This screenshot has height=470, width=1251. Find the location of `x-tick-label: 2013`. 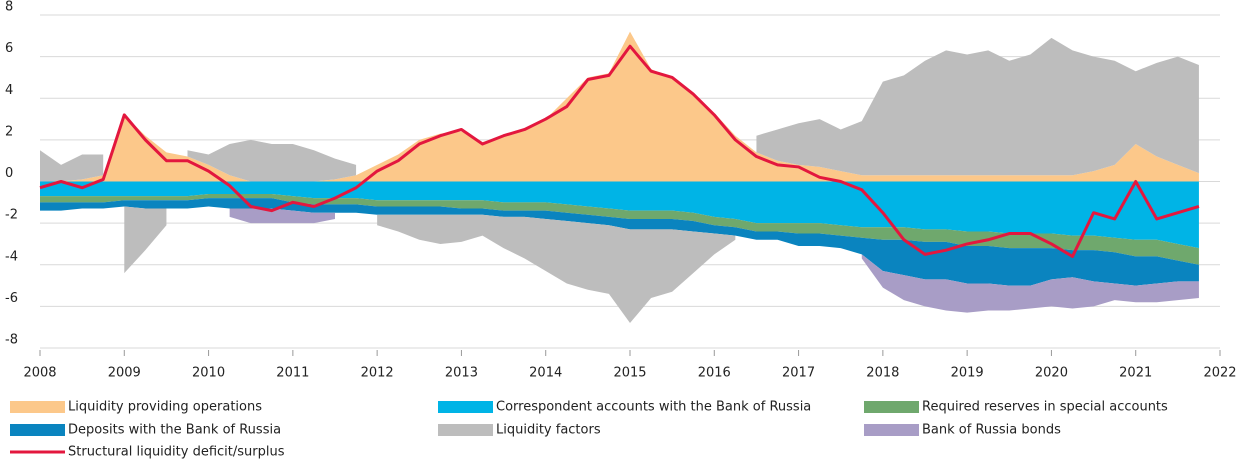

x-tick-label: 2013 is located at coordinates (461, 373).